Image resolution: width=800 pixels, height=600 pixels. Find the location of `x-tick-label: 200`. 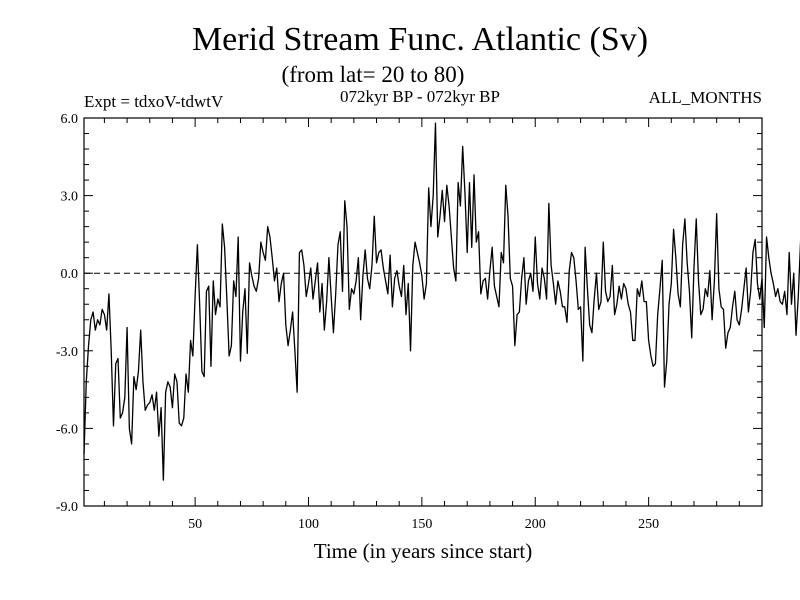

x-tick-label: 200 is located at coordinates (535, 524).